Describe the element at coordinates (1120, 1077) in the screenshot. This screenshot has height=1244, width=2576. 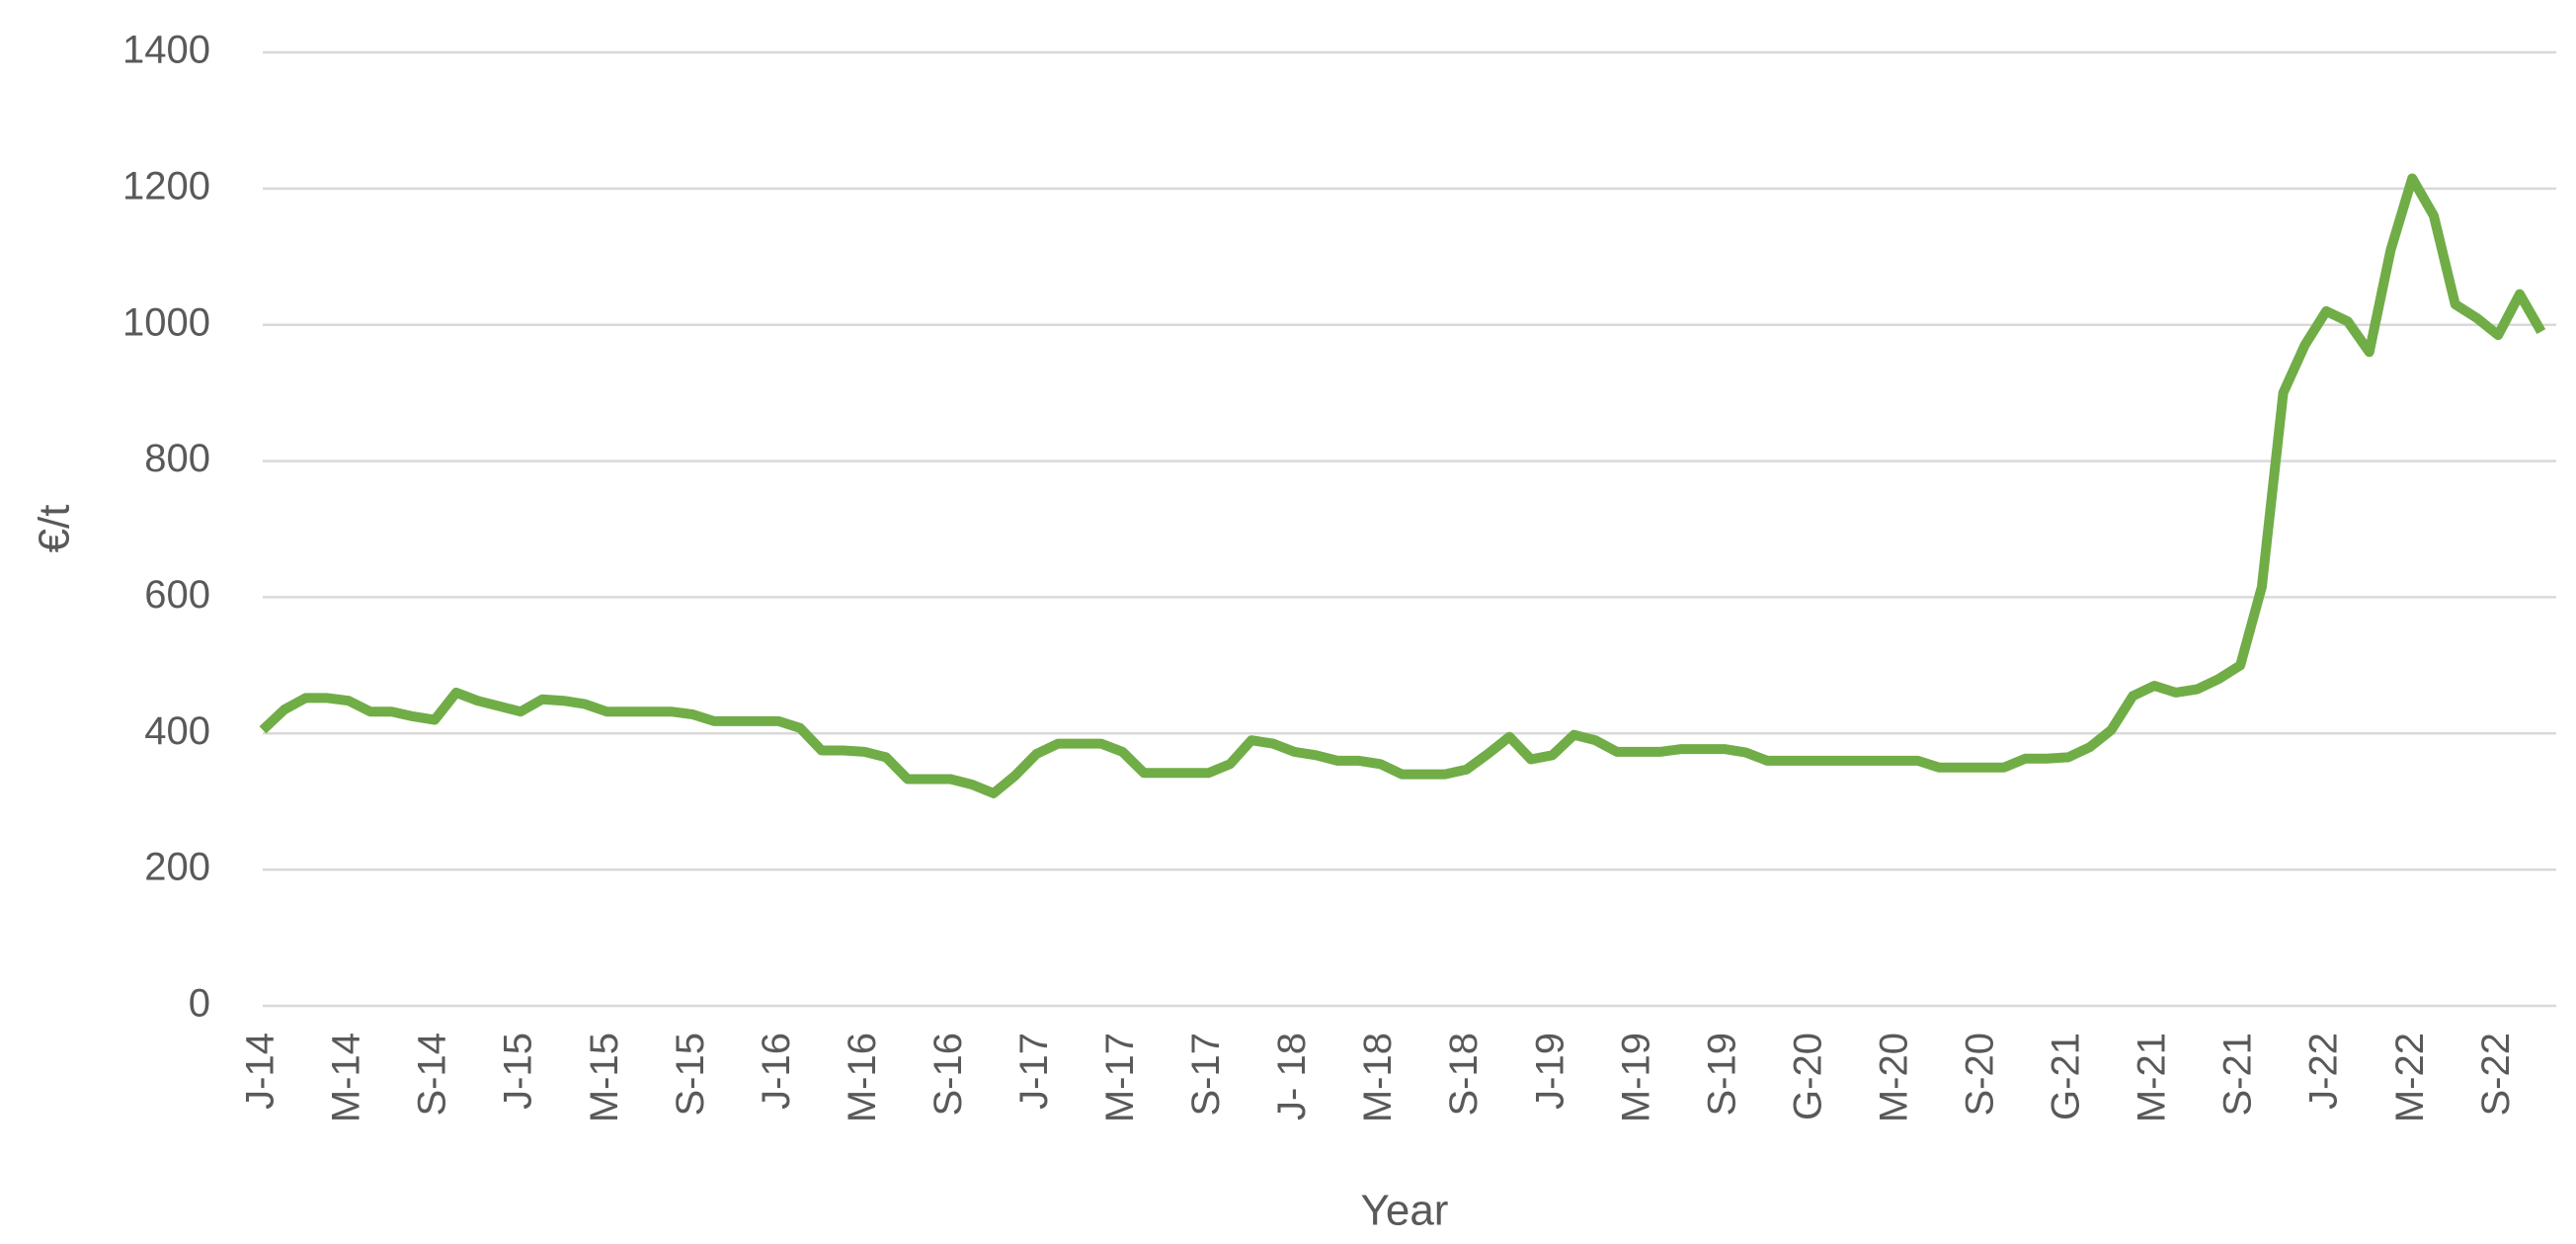
I see `x-tick-label: M-17` at that location.